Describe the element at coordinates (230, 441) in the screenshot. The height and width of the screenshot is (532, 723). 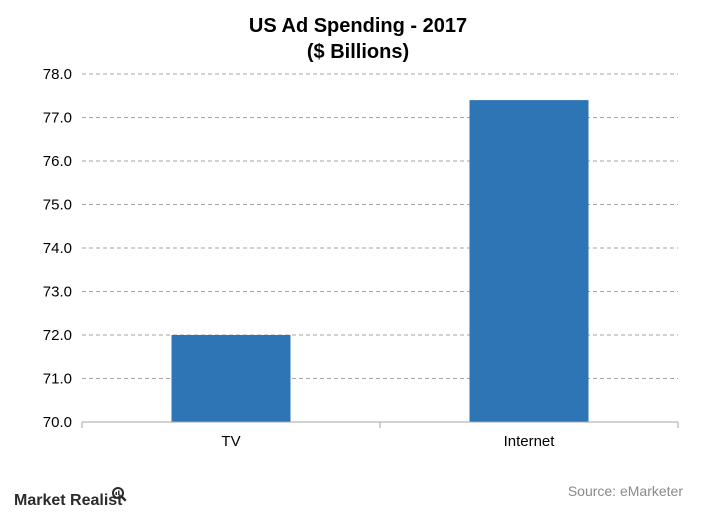
I see `x-tick-label: TV` at that location.